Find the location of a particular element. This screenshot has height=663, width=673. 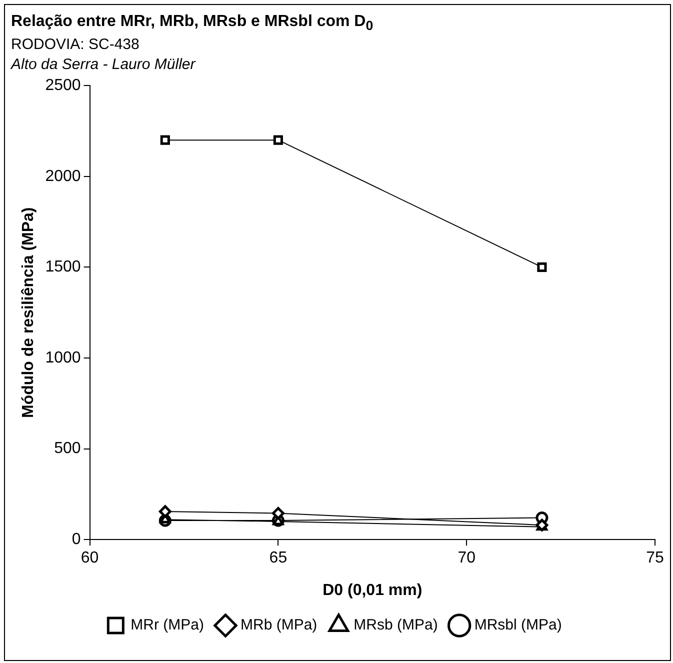

y-tick-label: 0 is located at coordinates (76, 539).